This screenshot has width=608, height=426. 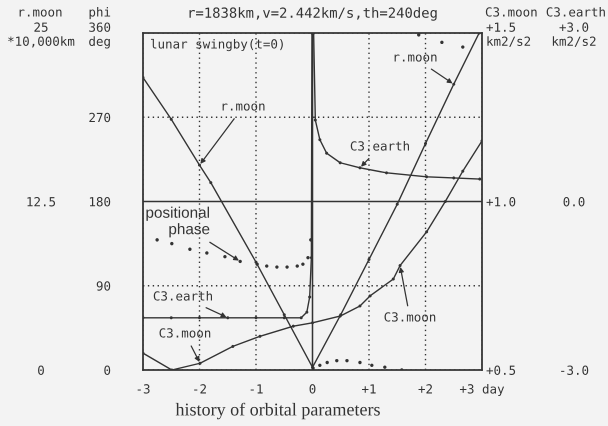 What do you see at coordinates (501, 201) in the screenshot?
I see `y2-tick-label: +1.0` at bounding box center [501, 201].